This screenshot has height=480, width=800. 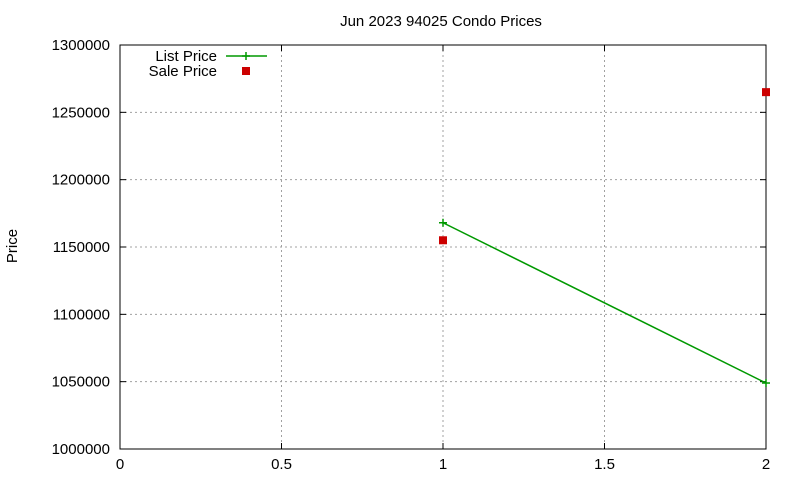 I want to click on legend-item-list-price: List Price, so click(x=211, y=56).